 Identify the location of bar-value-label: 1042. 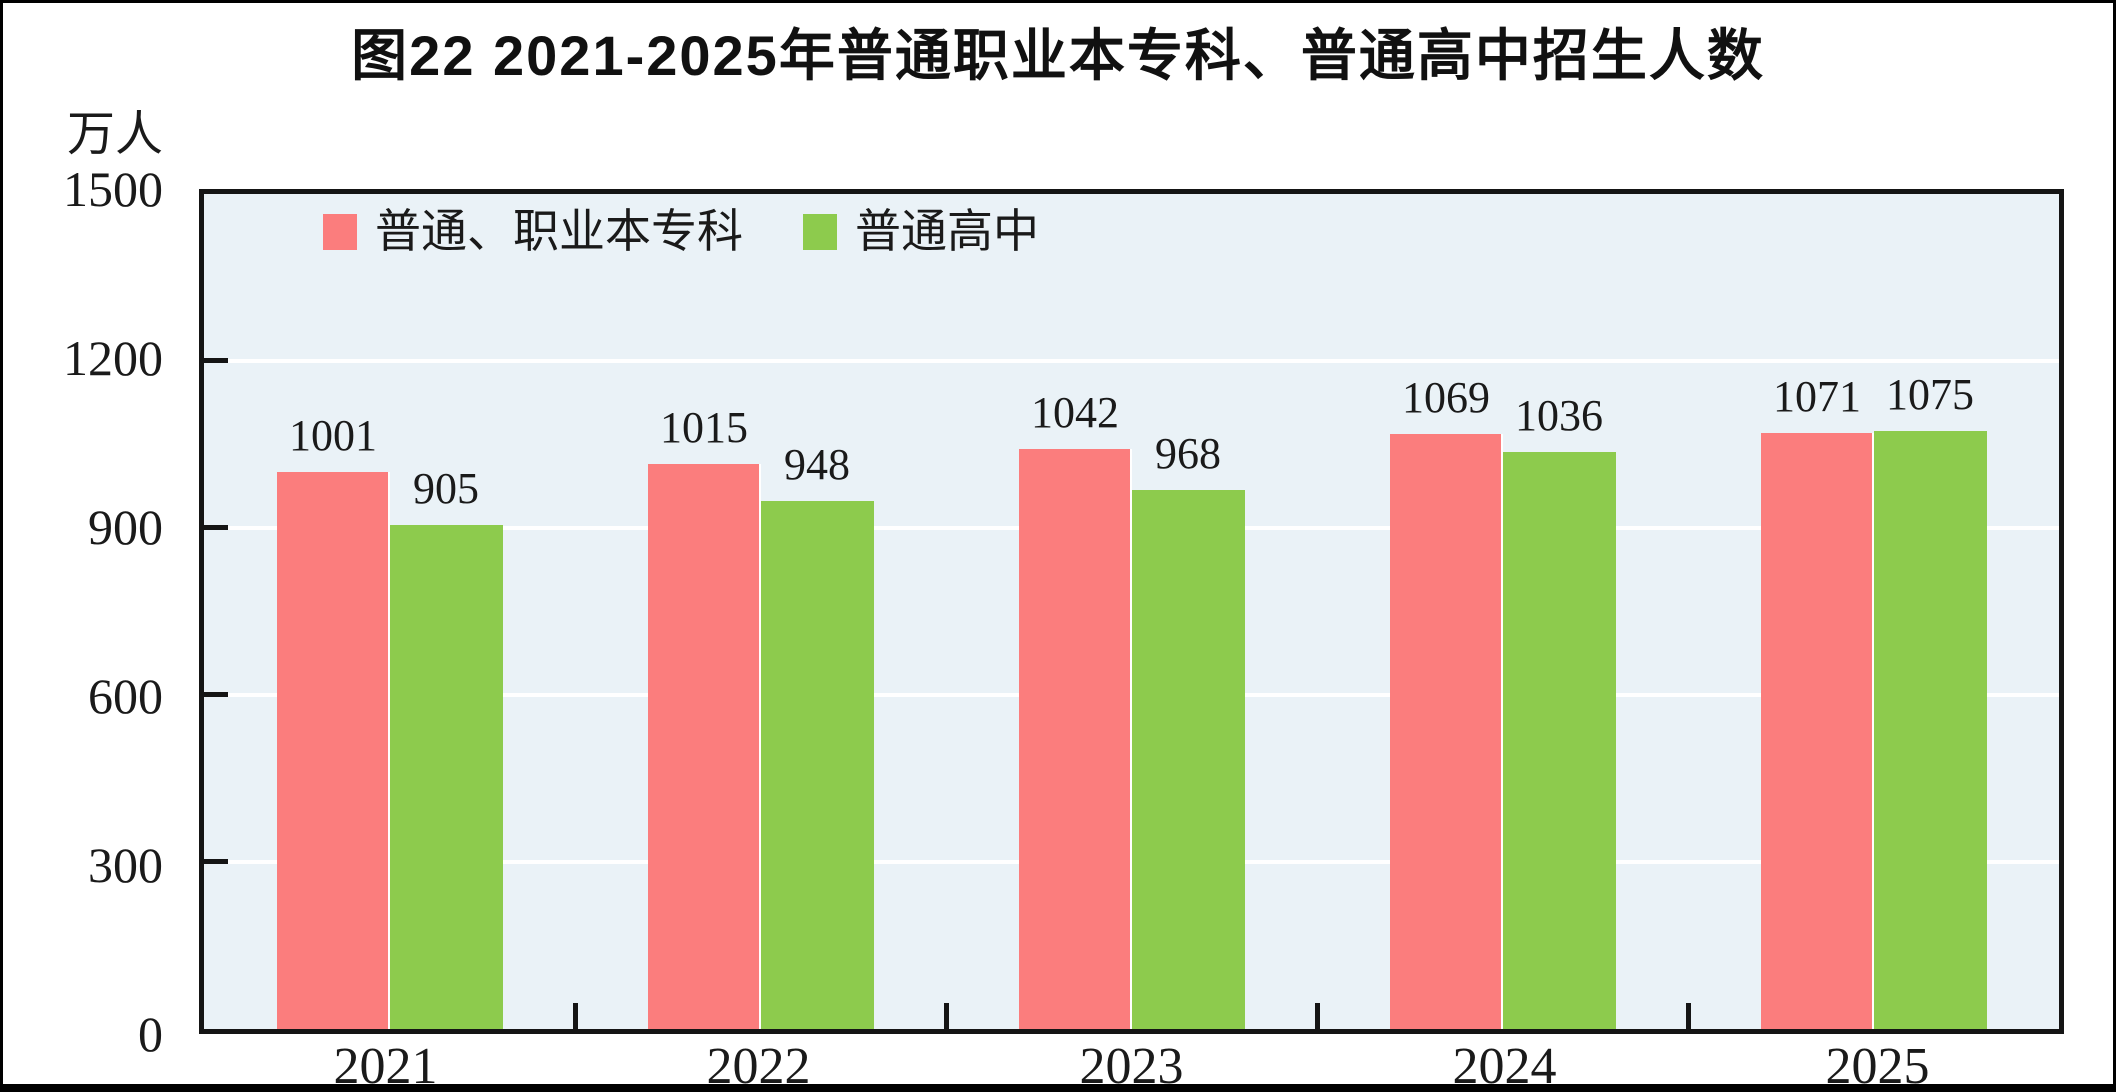
(1075, 412).